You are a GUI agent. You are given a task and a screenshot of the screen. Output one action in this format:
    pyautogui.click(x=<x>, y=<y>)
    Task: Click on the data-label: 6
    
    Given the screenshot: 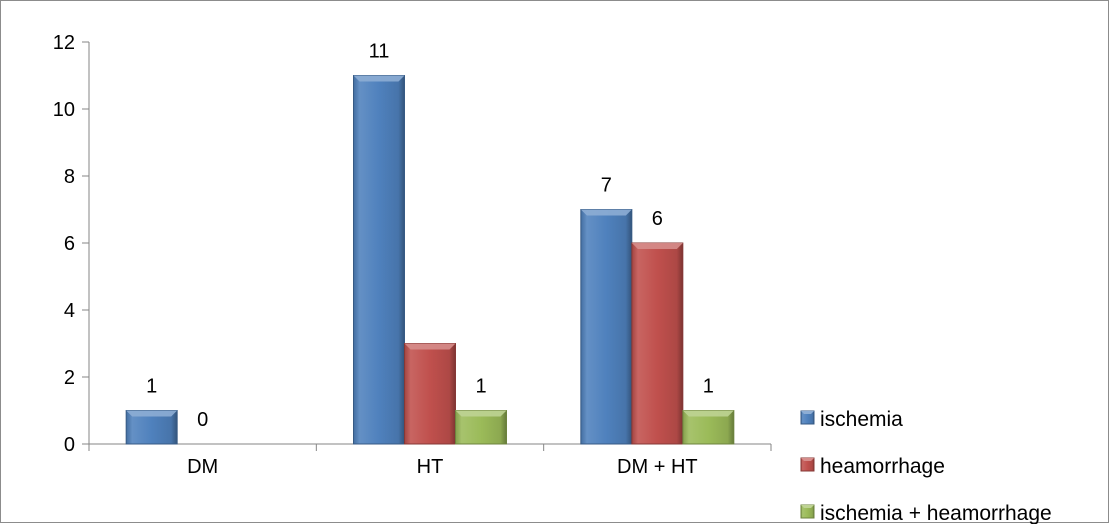 What is the action you would take?
    pyautogui.click(x=657, y=219)
    